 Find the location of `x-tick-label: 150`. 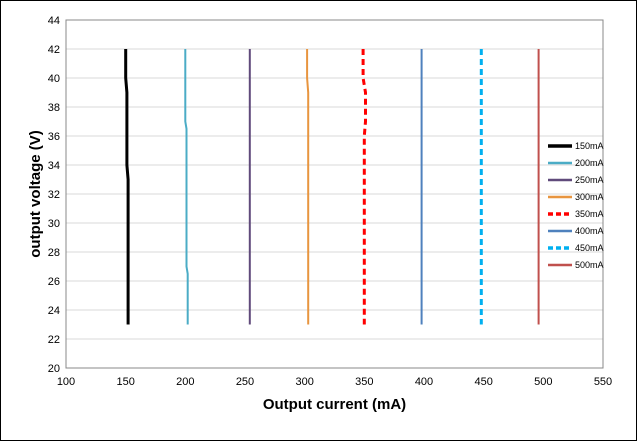

x-tick-label: 150 is located at coordinates (125, 382).